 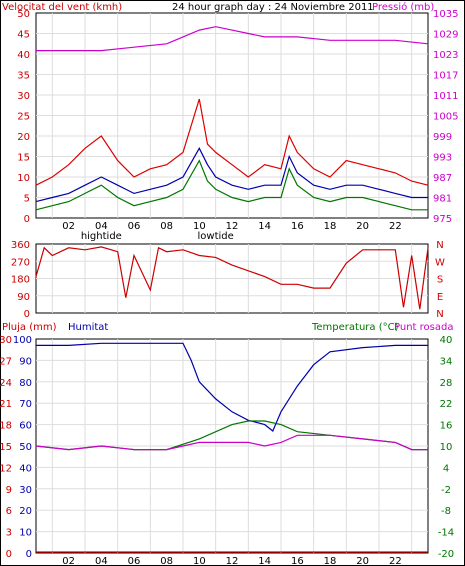 What do you see at coordinates (62, 7) in the screenshot?
I see `wind-speed-label: Velocitat del vent (kmh)` at bounding box center [62, 7].